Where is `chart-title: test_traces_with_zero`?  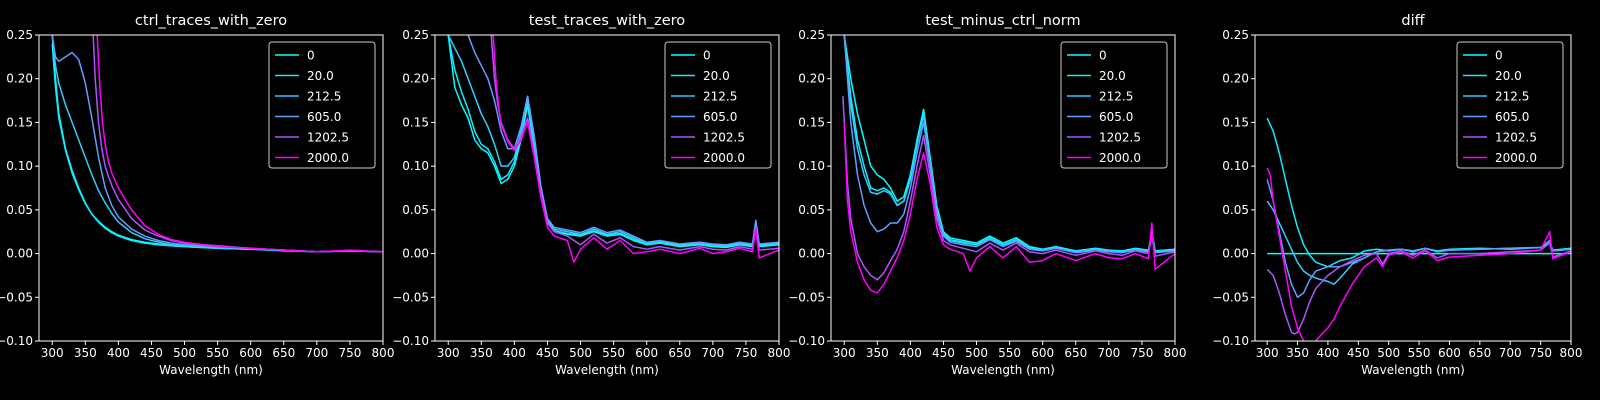
chart-title: test_traces_with_zero is located at coordinates (607, 21).